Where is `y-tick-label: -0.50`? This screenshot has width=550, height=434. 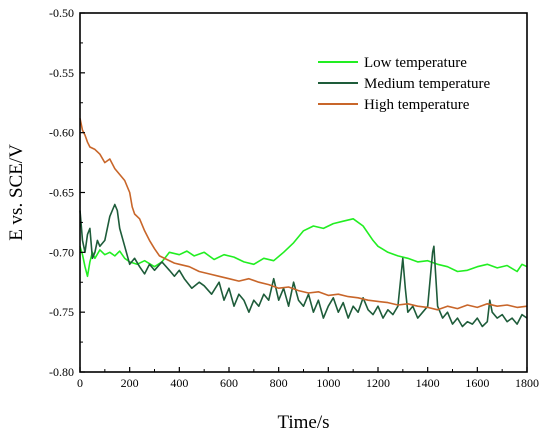
y-tick-label: -0.50 is located at coordinates (61, 13).